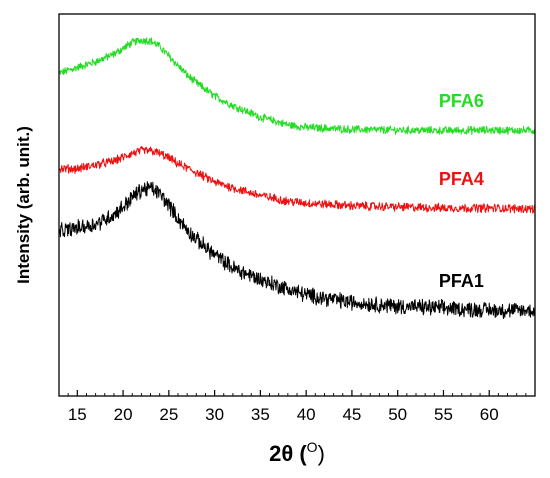  I want to click on x-tick-label-55: 55, so click(443, 414).